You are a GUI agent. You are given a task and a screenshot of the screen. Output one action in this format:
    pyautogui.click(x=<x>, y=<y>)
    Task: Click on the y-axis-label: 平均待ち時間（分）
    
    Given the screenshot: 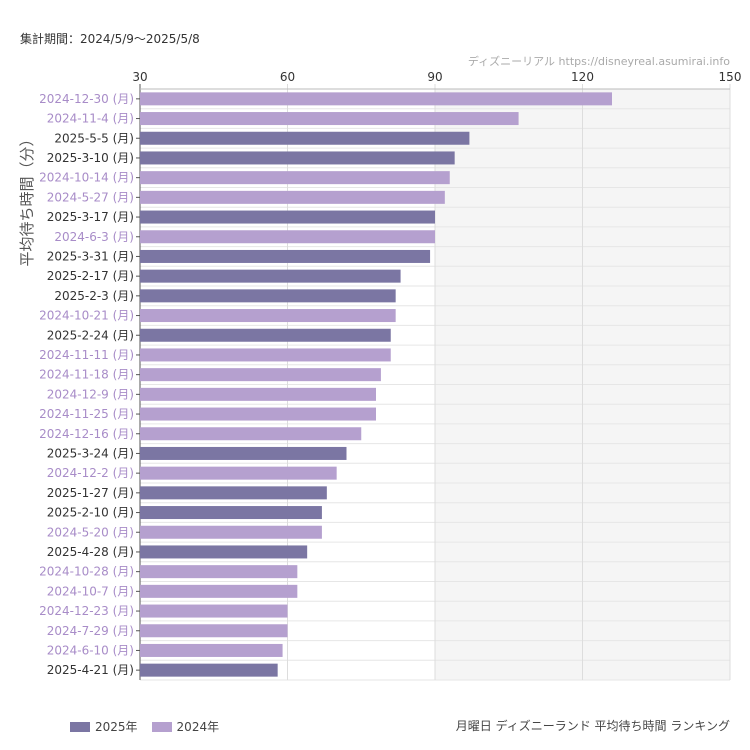 What is the action you would take?
    pyautogui.click(x=27, y=198)
    